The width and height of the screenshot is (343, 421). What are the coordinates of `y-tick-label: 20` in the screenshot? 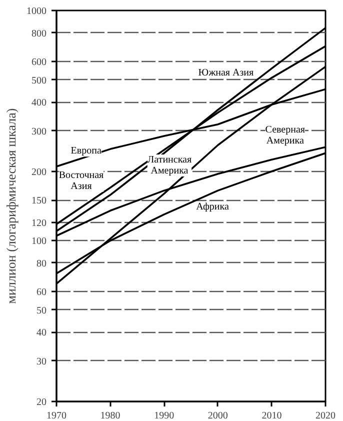 It's located at (41, 402).